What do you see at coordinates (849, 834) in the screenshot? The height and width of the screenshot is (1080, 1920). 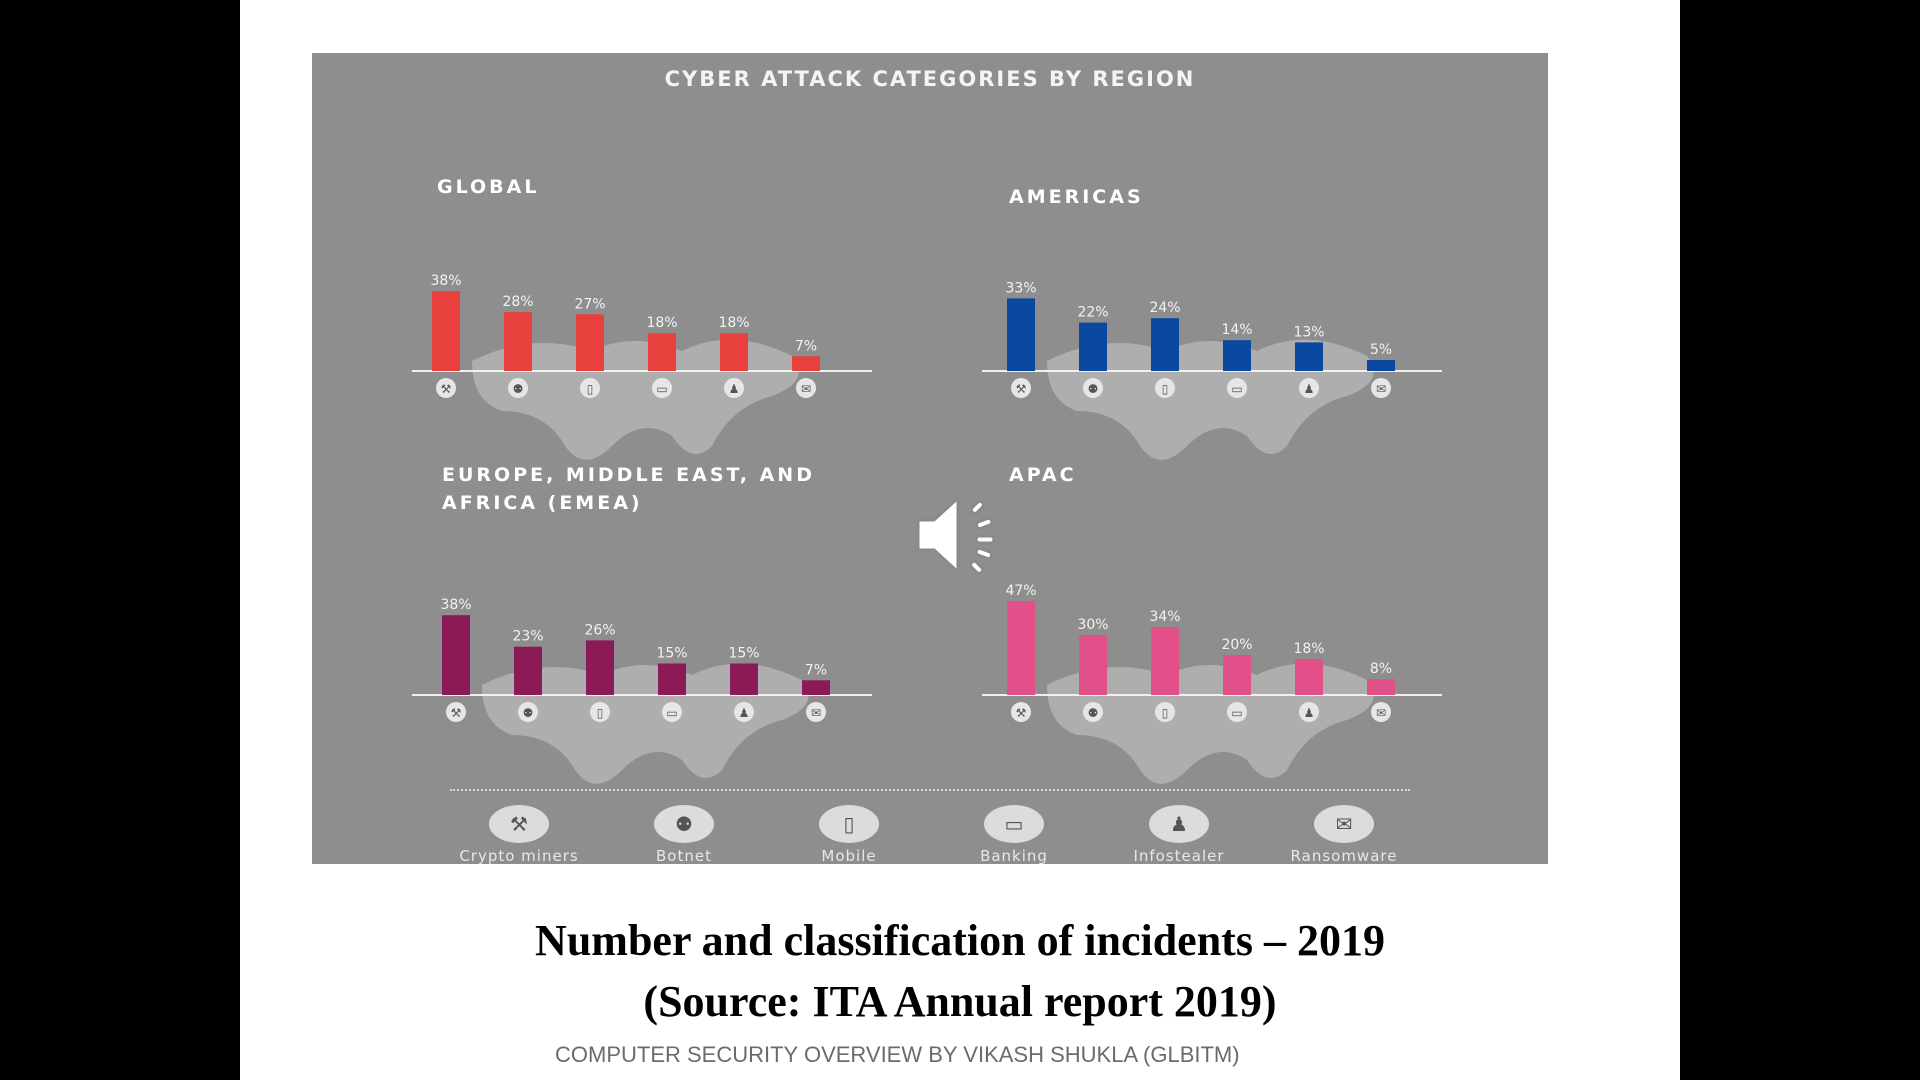 I see `legend-item: ▯ Mobile` at bounding box center [849, 834].